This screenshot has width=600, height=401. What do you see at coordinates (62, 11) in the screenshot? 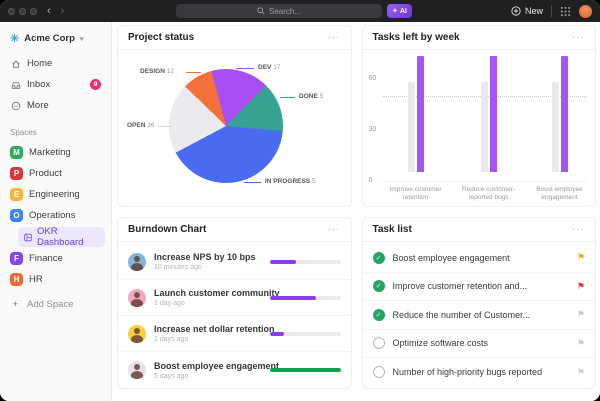
I see `forward-icon: ›` at bounding box center [62, 11].